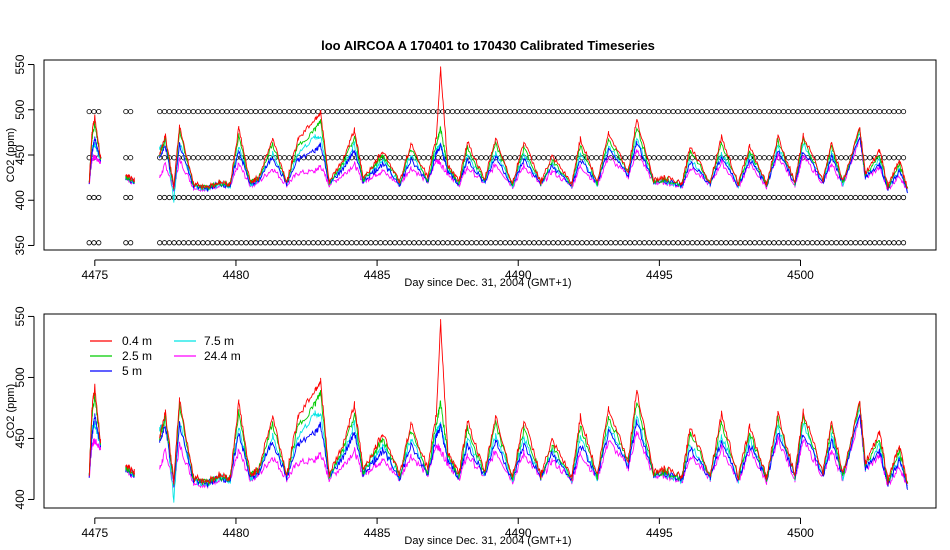  I want to click on x-tick-label: 4500, so click(800, 533).